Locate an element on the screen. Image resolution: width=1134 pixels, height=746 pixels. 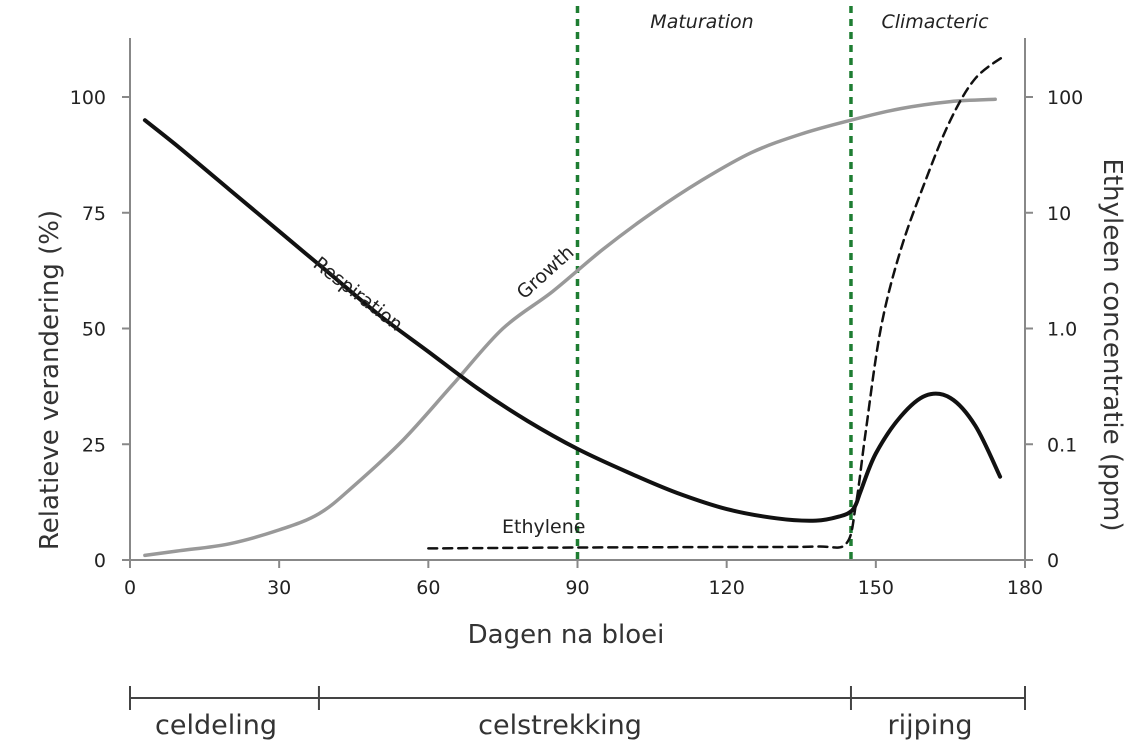
x-tick-label: 120 is located at coordinates (727, 588).